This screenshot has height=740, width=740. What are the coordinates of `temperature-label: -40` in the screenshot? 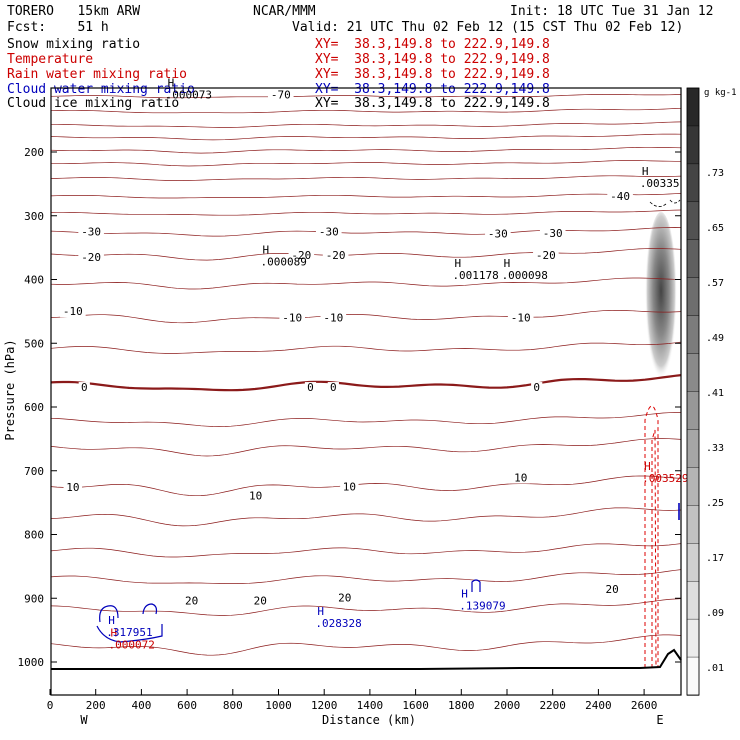 It's located at (620, 196).